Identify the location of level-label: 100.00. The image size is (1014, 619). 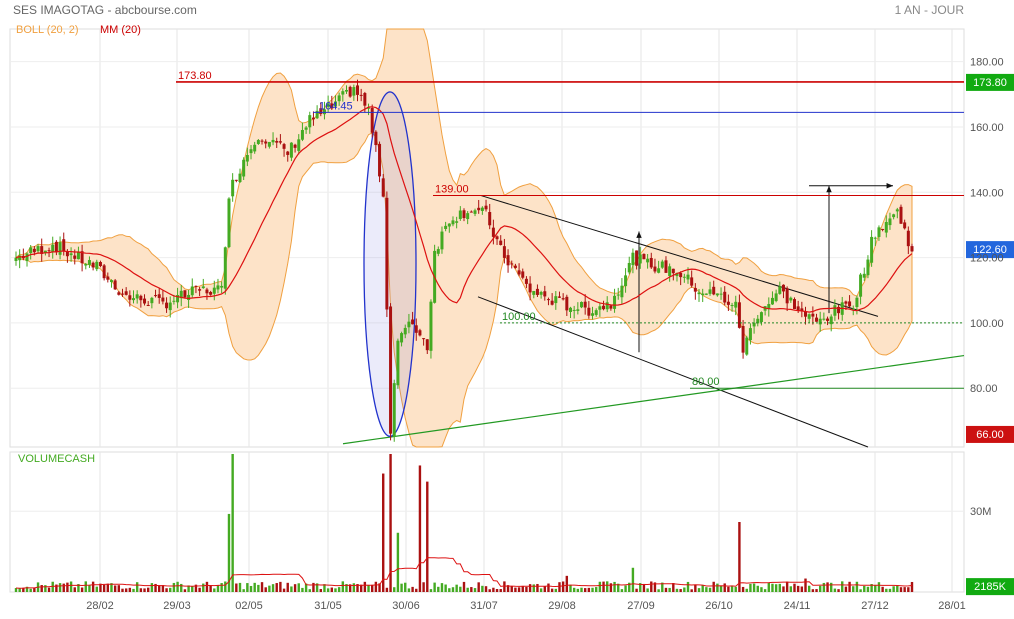
(519, 317).